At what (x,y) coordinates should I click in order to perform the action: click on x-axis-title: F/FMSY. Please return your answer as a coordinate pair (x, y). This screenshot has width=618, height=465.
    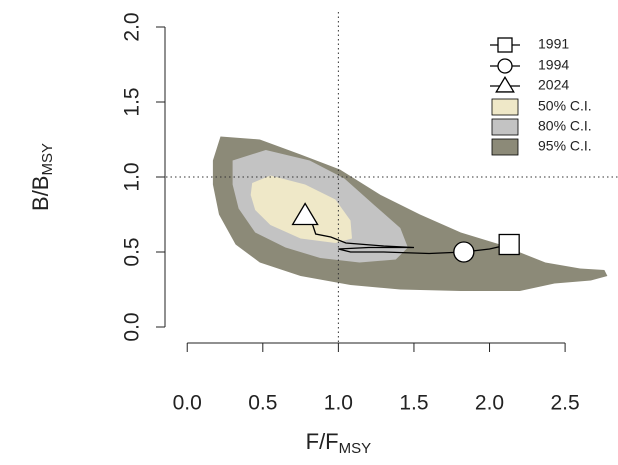
    Looking at the image, I should click on (339, 443).